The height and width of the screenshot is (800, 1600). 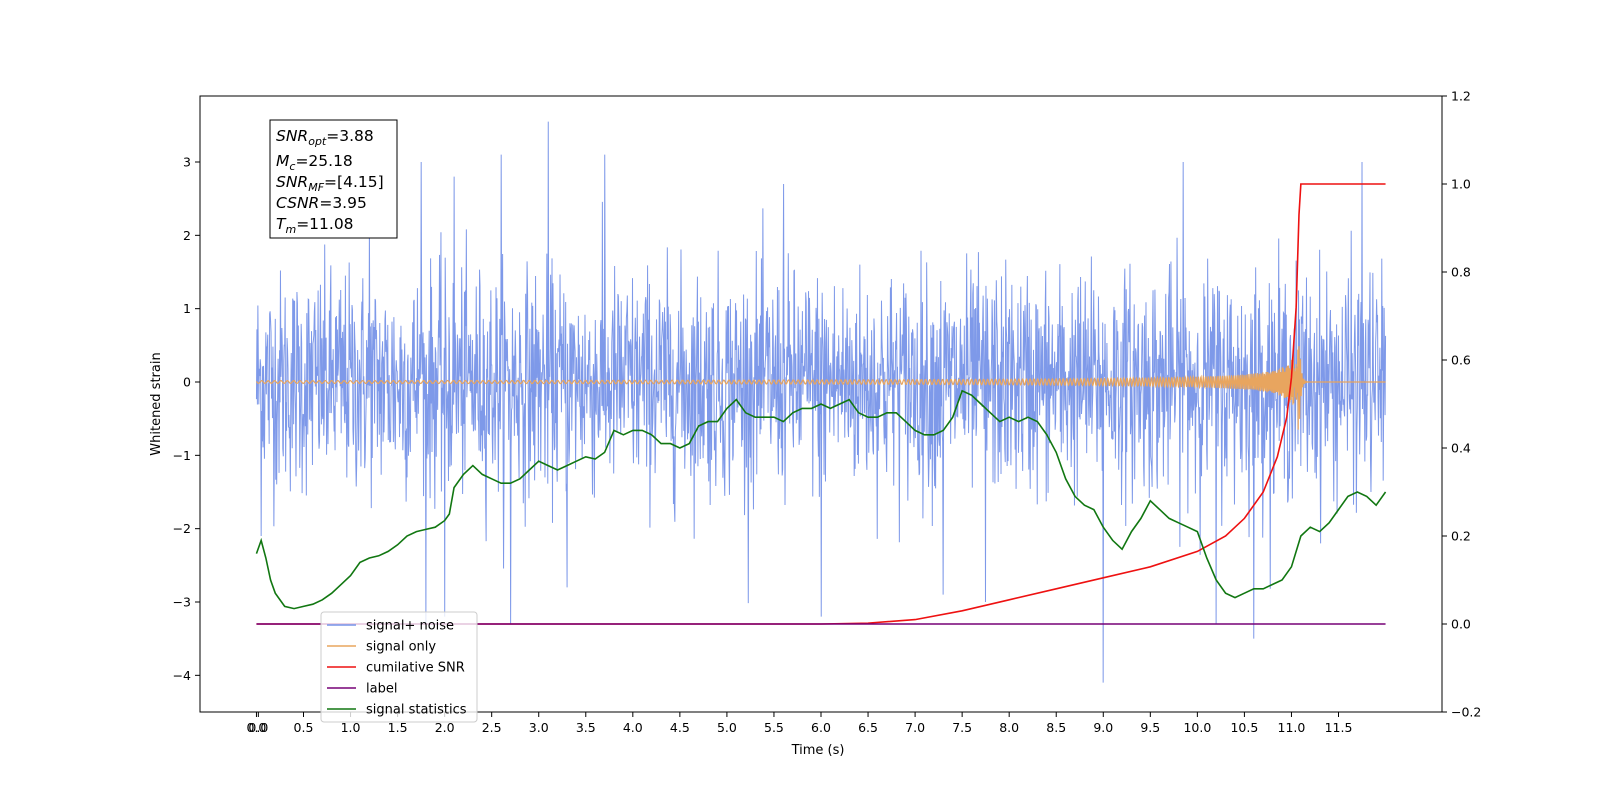 What do you see at coordinates (182, 455) in the screenshot?
I see `y-tick-label: −1` at bounding box center [182, 455].